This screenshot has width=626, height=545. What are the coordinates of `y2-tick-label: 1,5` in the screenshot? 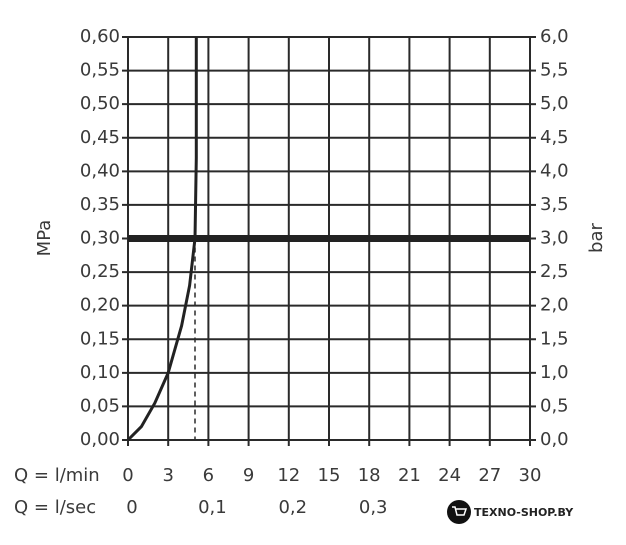 It's located at (554, 338).